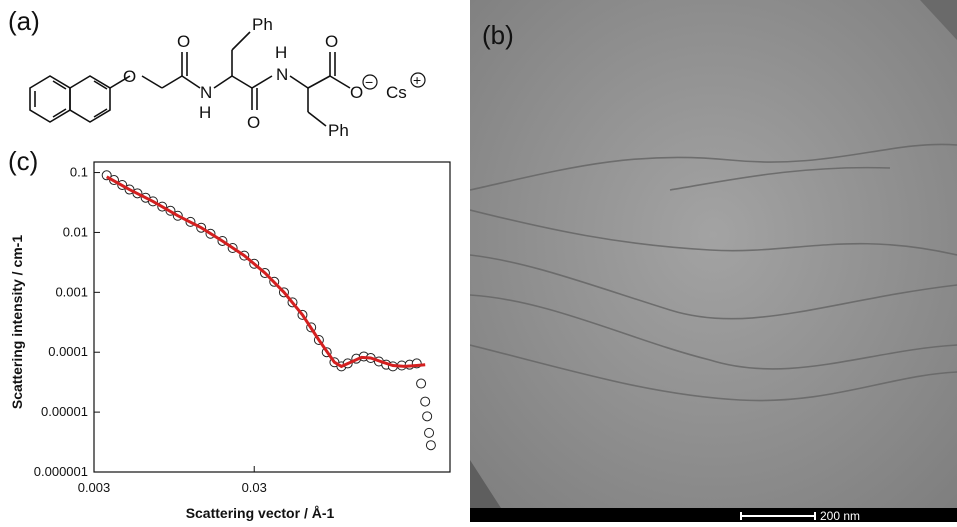  Describe the element at coordinates (281, 52) in the screenshot. I see `atom-h-2: H` at that location.